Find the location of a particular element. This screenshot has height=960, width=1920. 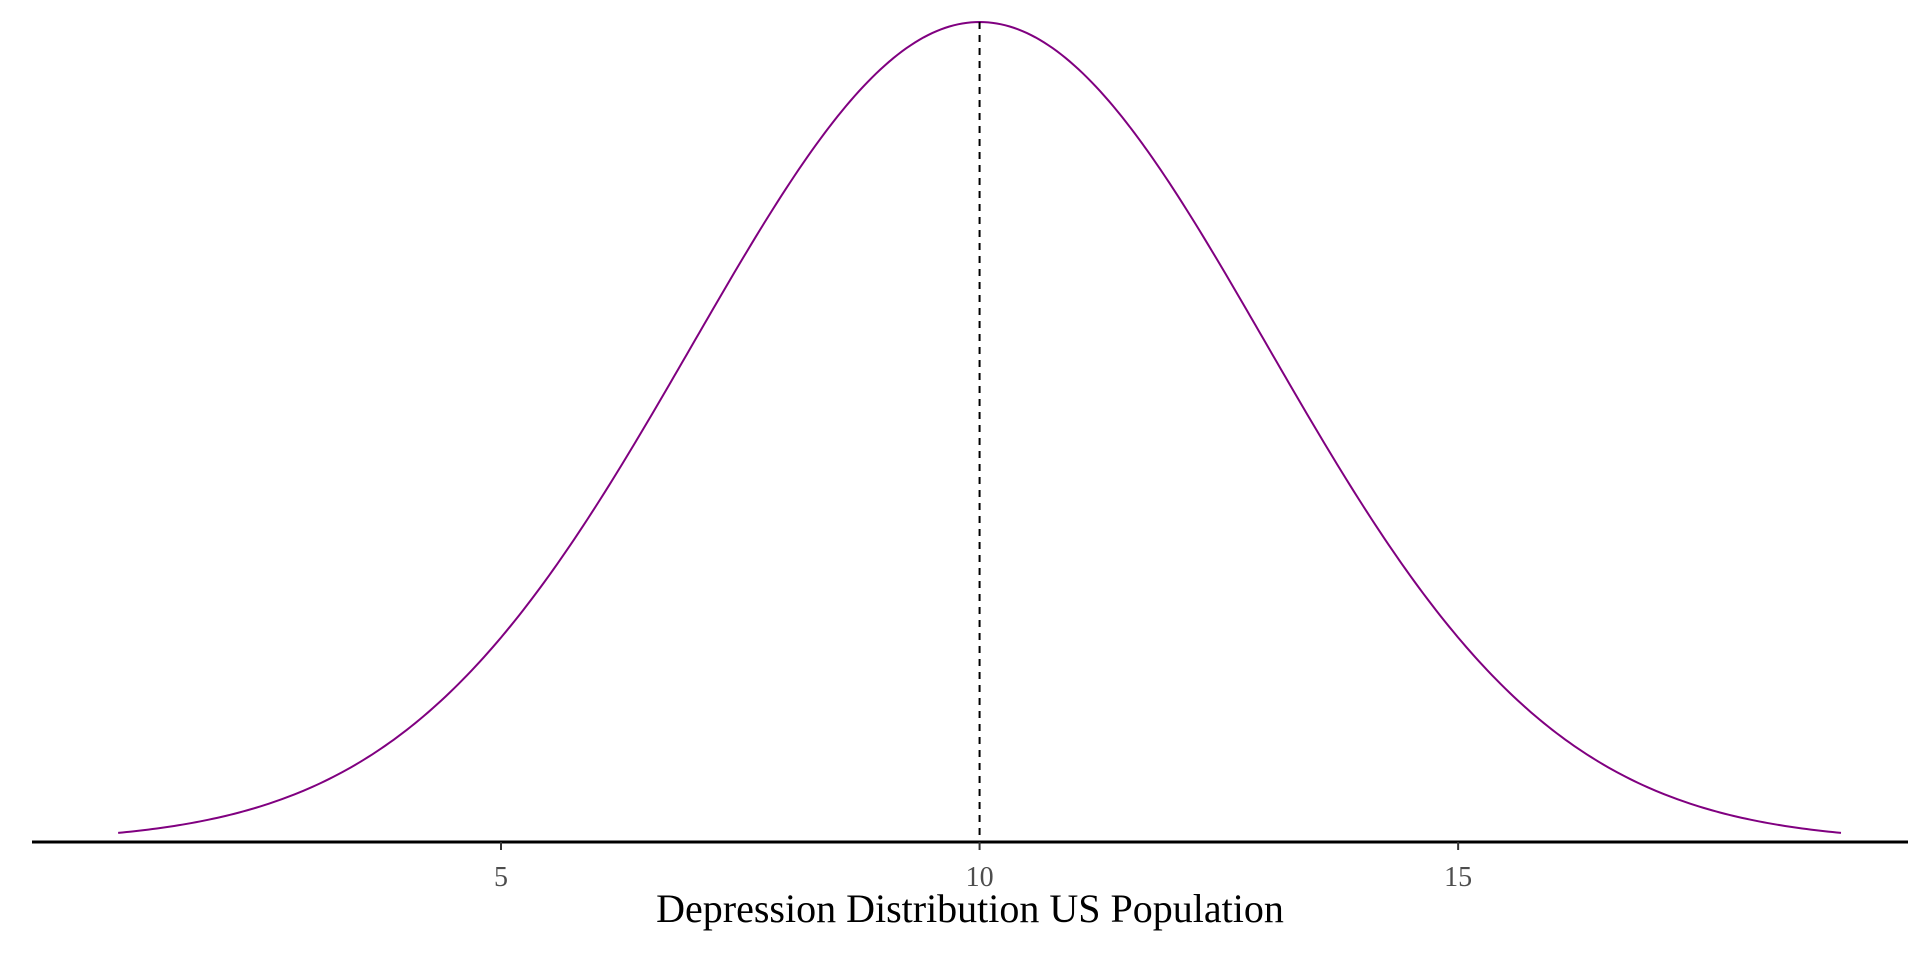

x-tick-label: 5 is located at coordinates (501, 877).